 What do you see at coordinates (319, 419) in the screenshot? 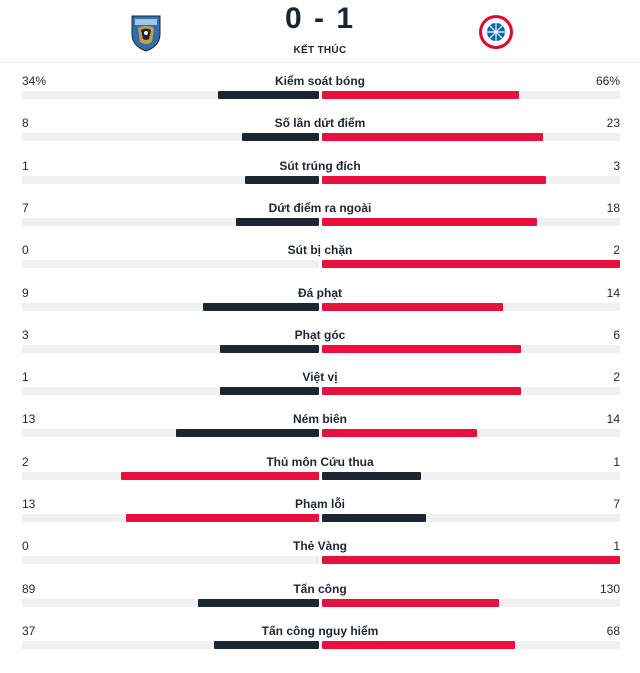
I see `stat-label: Ném biên` at bounding box center [319, 419].